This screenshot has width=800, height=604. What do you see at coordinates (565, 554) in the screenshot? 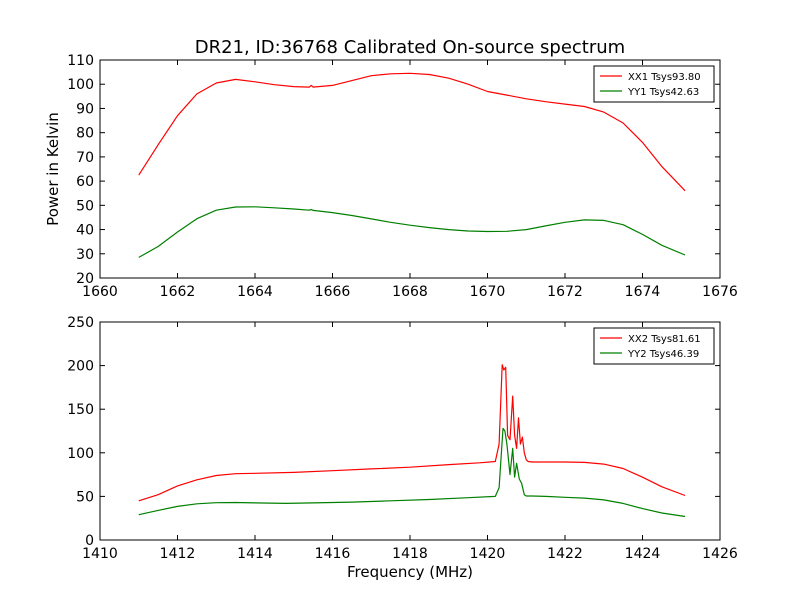
I see `x-tick-label: 1422` at bounding box center [565, 554].